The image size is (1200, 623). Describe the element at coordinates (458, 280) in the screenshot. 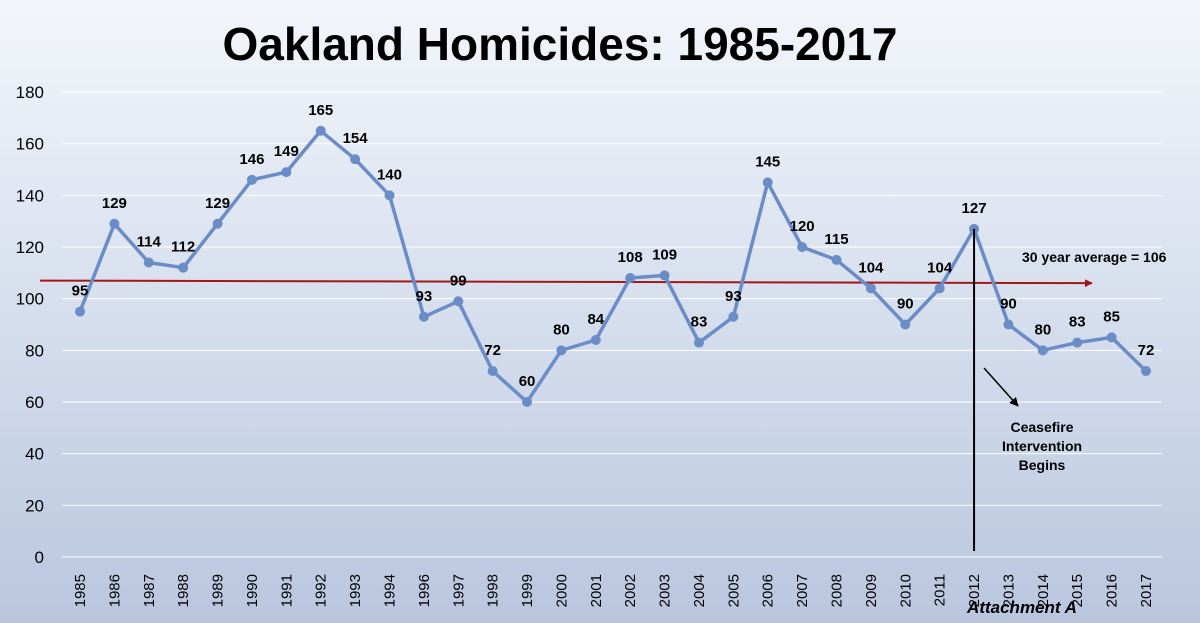

I see `data-label: 99` at that location.